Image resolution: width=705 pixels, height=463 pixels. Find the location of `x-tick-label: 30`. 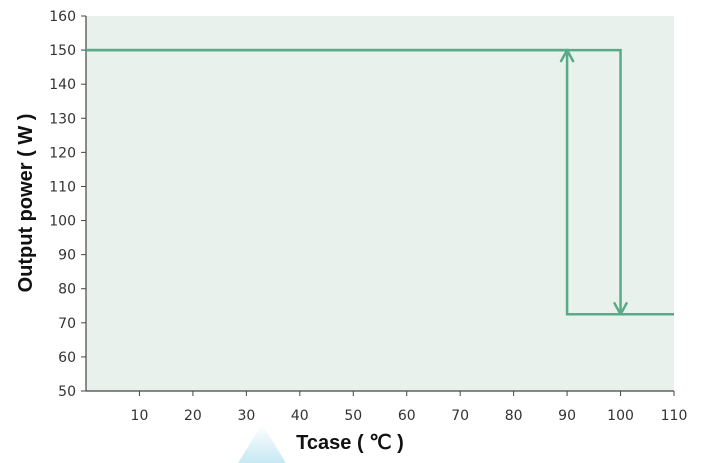

x-tick-label: 30 is located at coordinates (246, 416).